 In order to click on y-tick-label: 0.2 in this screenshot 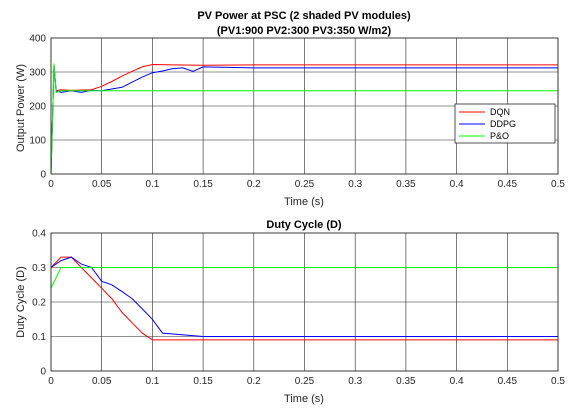, I will do `click(39, 303)`.